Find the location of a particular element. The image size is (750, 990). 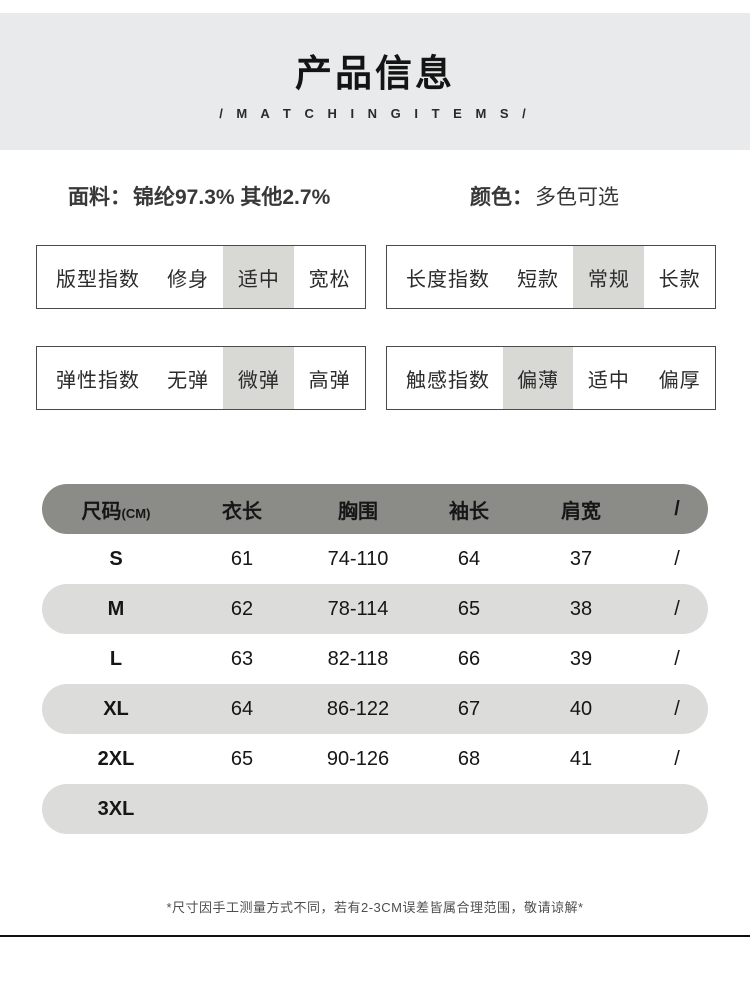

size-cell: 3XL is located at coordinates (116, 808).